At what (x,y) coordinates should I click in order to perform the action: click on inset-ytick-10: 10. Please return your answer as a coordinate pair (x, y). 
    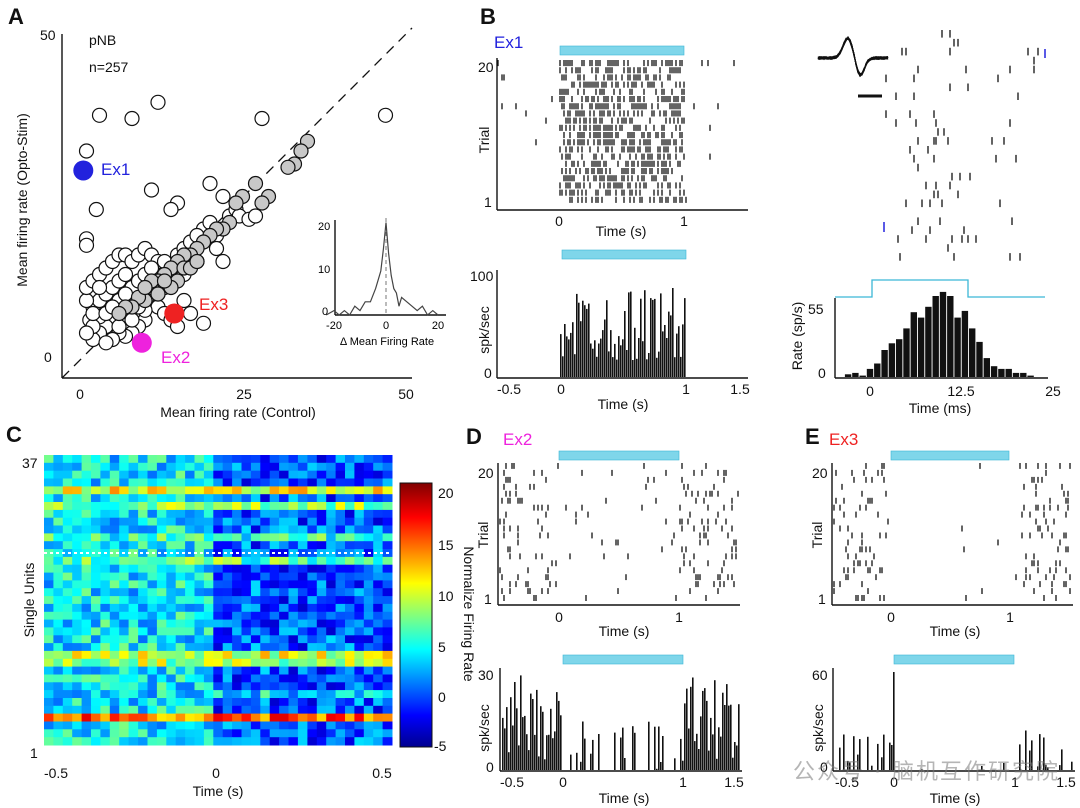
    Looking at the image, I should click on (324, 270).